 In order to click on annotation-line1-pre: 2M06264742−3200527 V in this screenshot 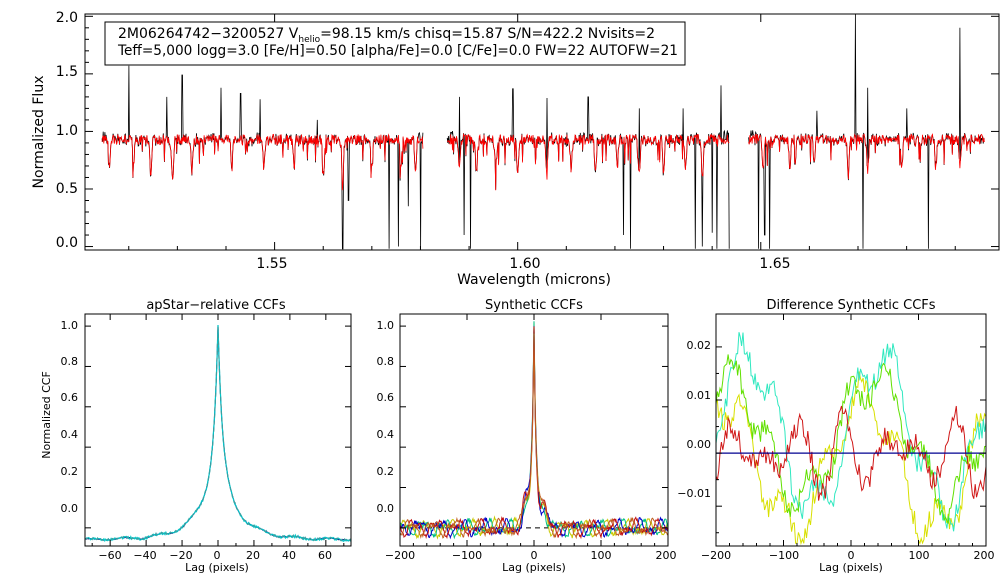, I will do `click(208, 34)`.